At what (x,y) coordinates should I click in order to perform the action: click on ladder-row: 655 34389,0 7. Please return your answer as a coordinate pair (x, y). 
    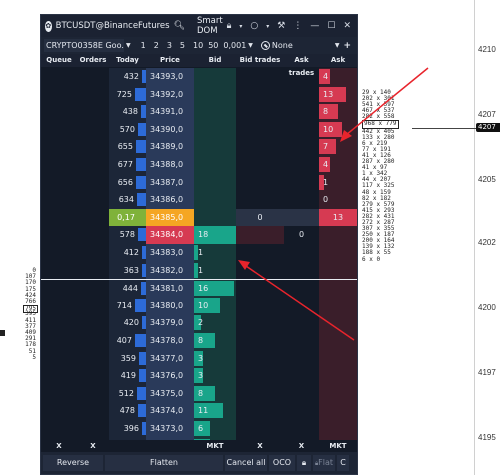
    Looking at the image, I should click on (199, 147).